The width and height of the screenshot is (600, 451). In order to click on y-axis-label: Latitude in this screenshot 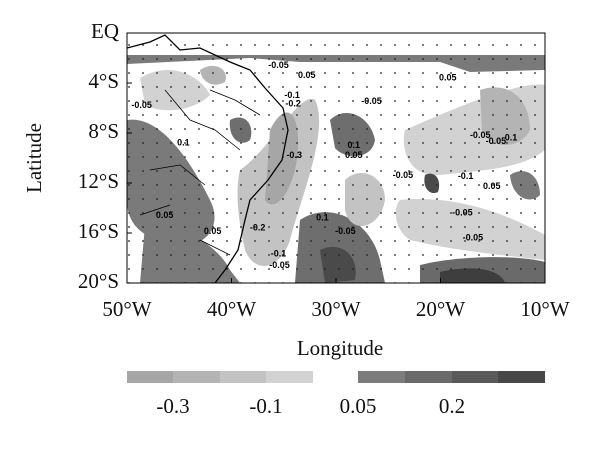, I will do `click(34, 158)`.